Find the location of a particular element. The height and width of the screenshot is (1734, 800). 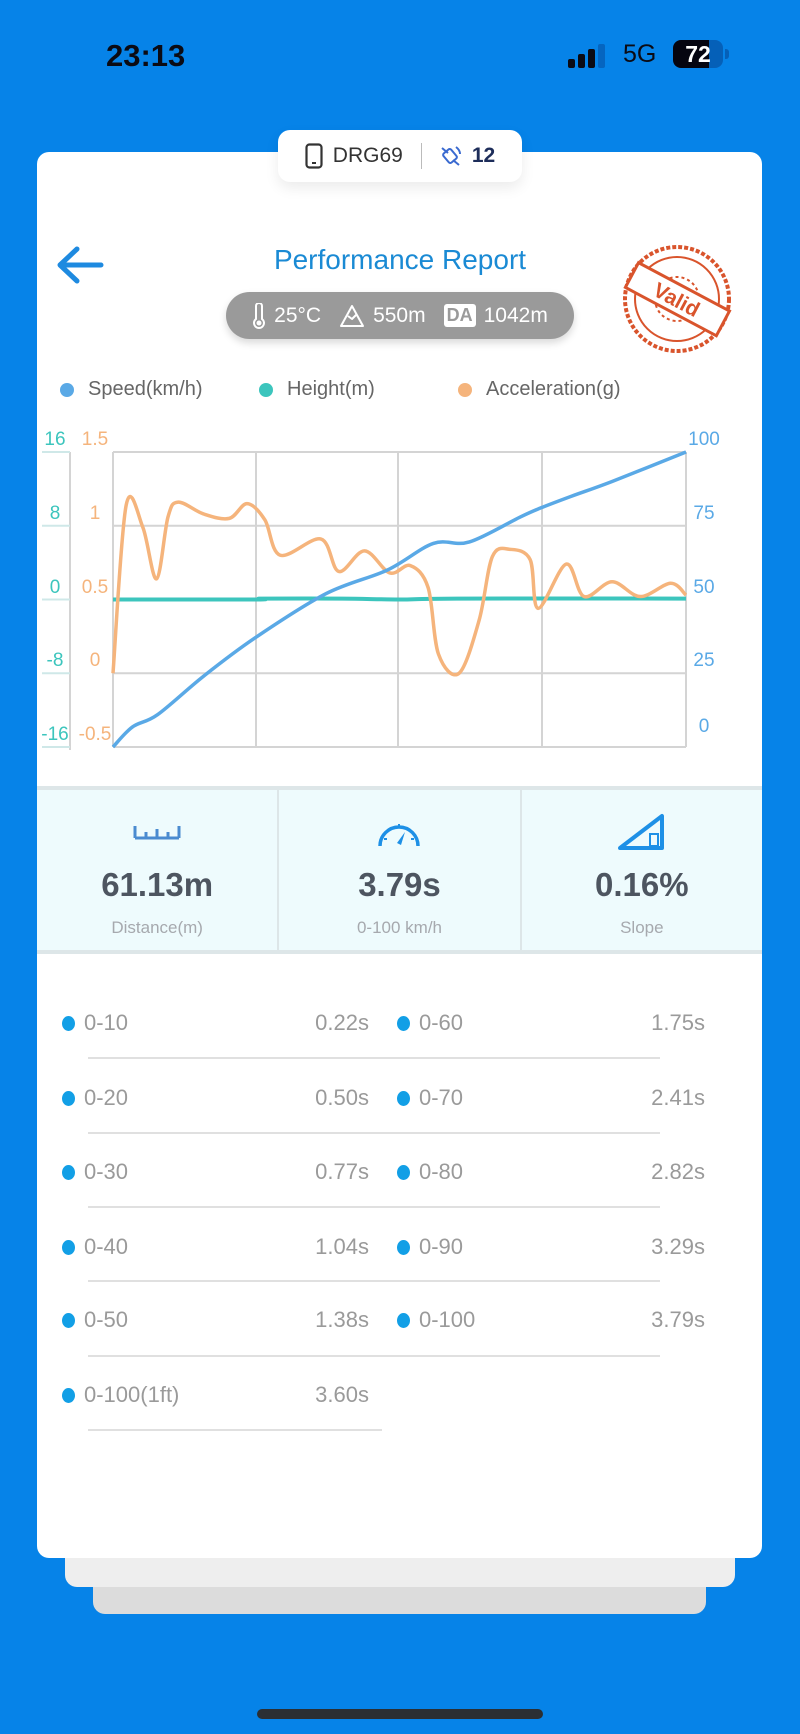

legend-label: Acceleration(g) is located at coordinates (553, 389).